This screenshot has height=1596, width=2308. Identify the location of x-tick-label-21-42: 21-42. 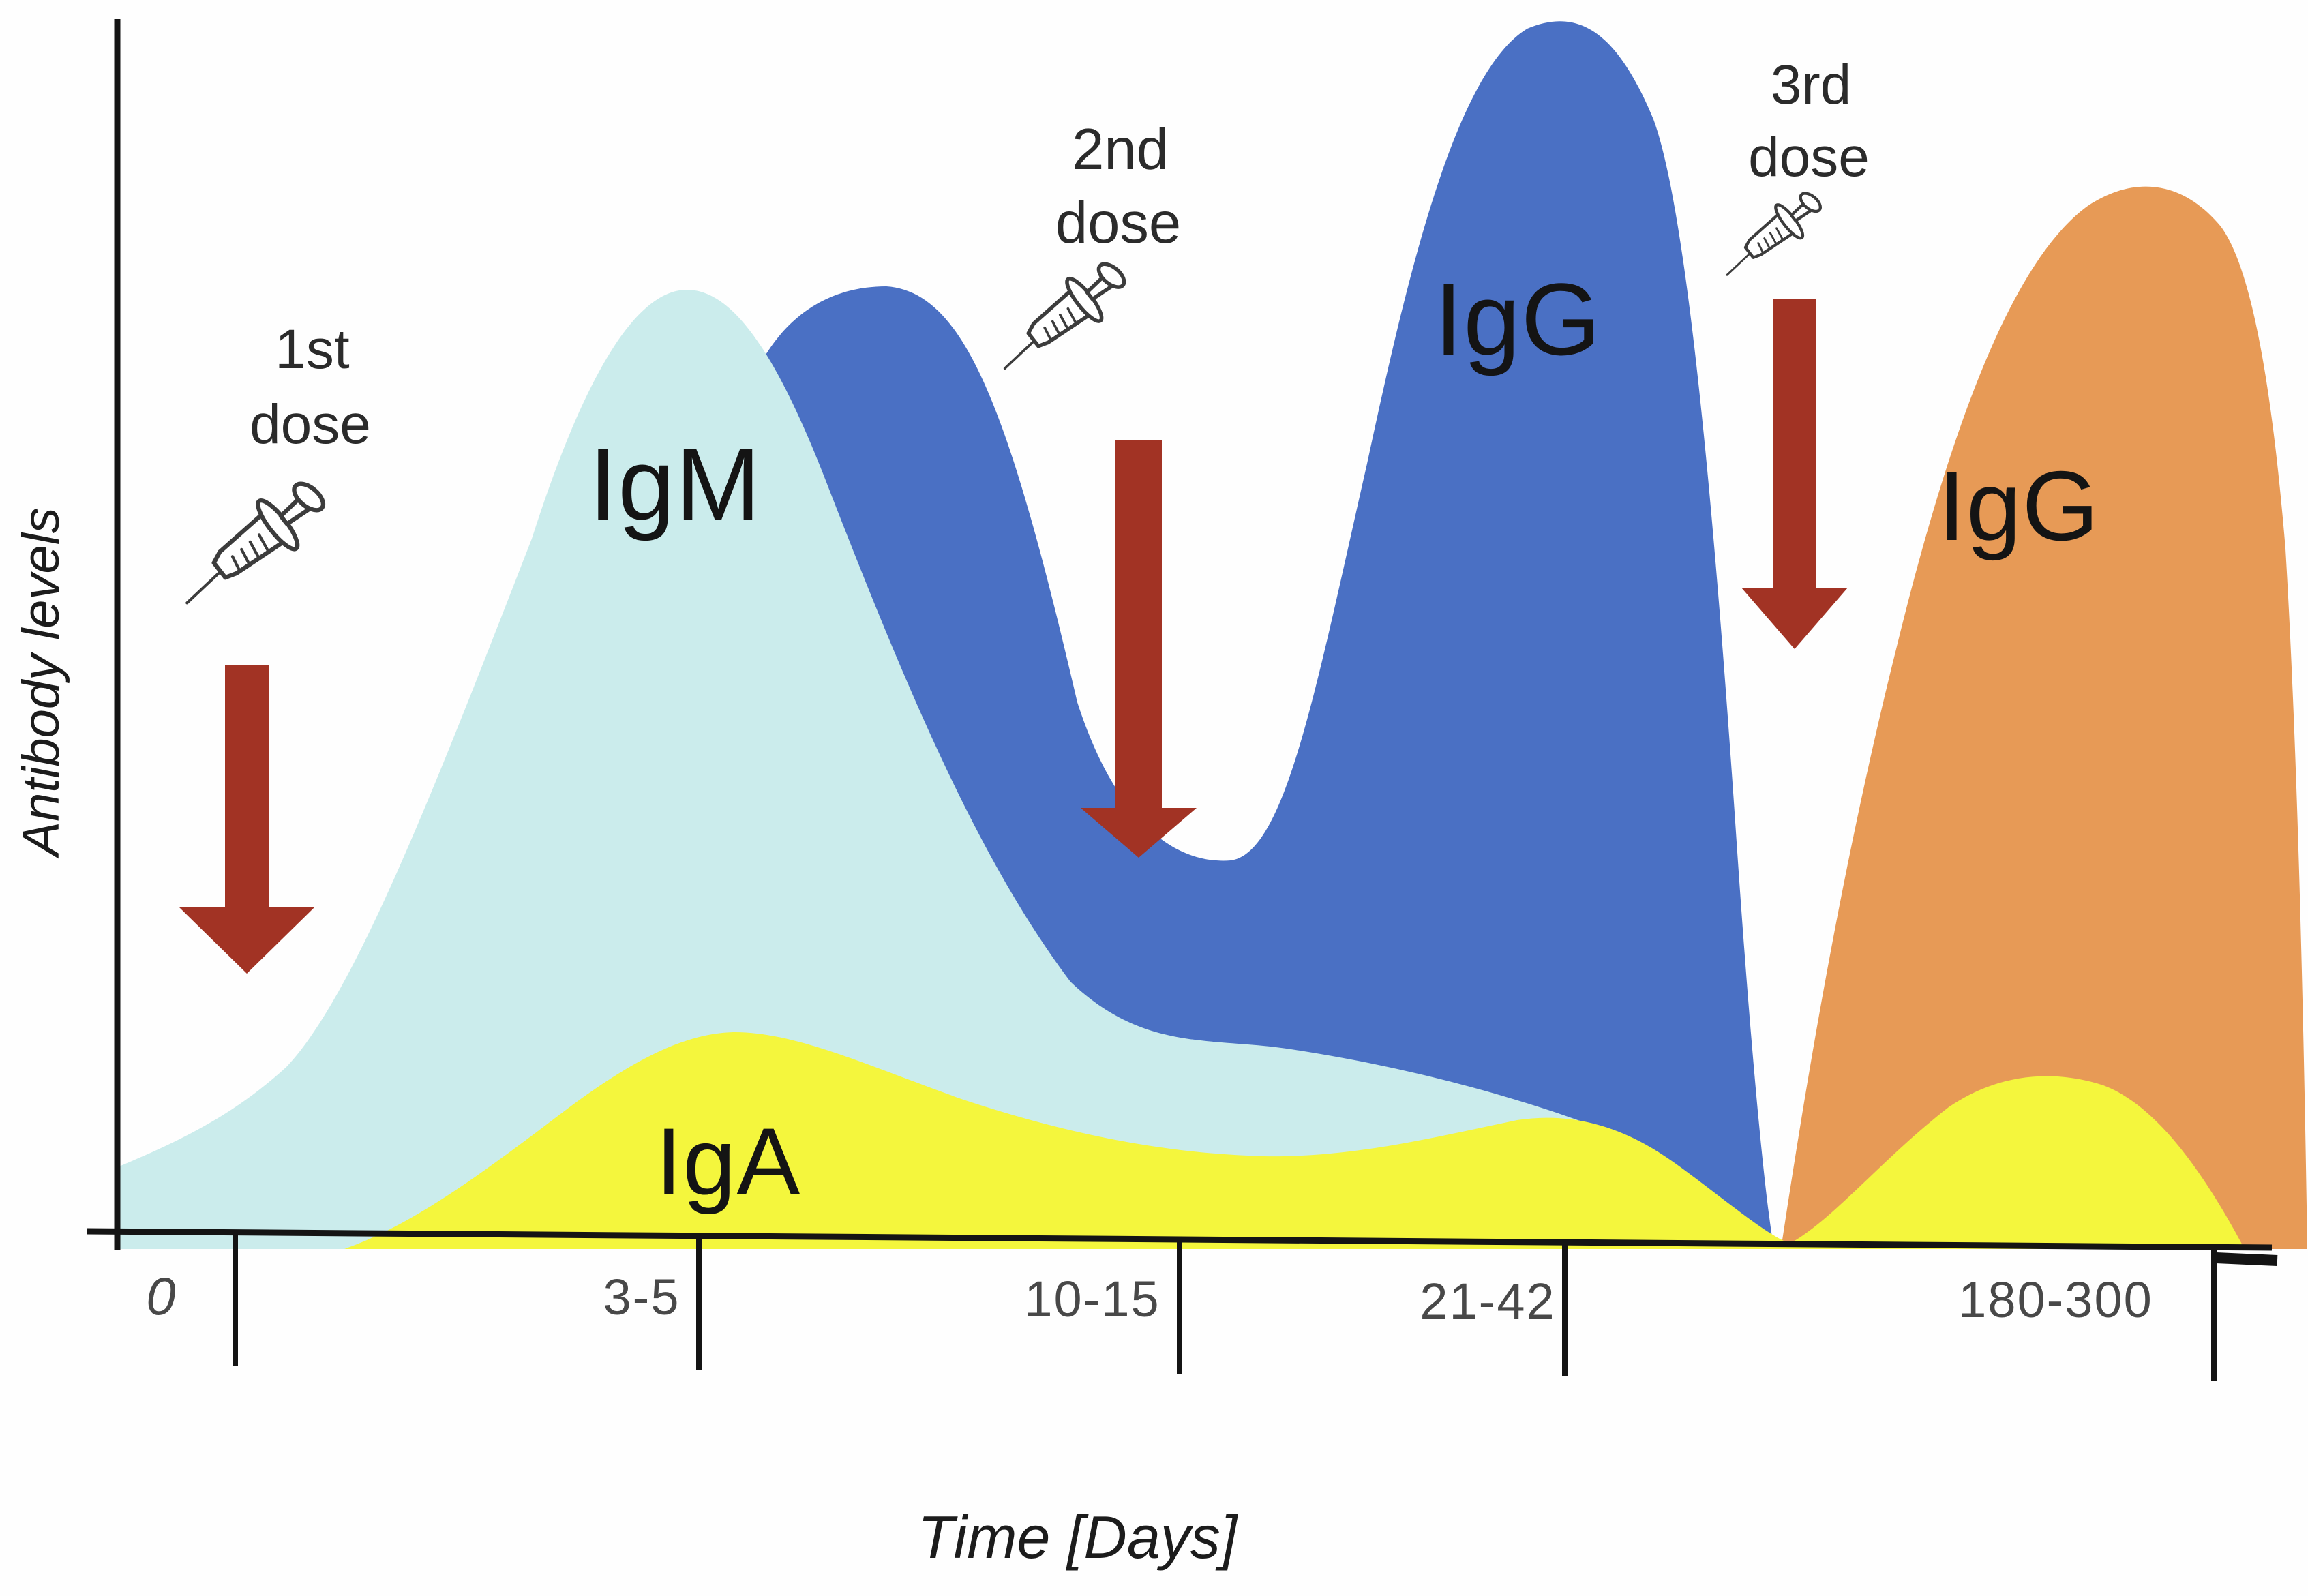
(1487, 1301).